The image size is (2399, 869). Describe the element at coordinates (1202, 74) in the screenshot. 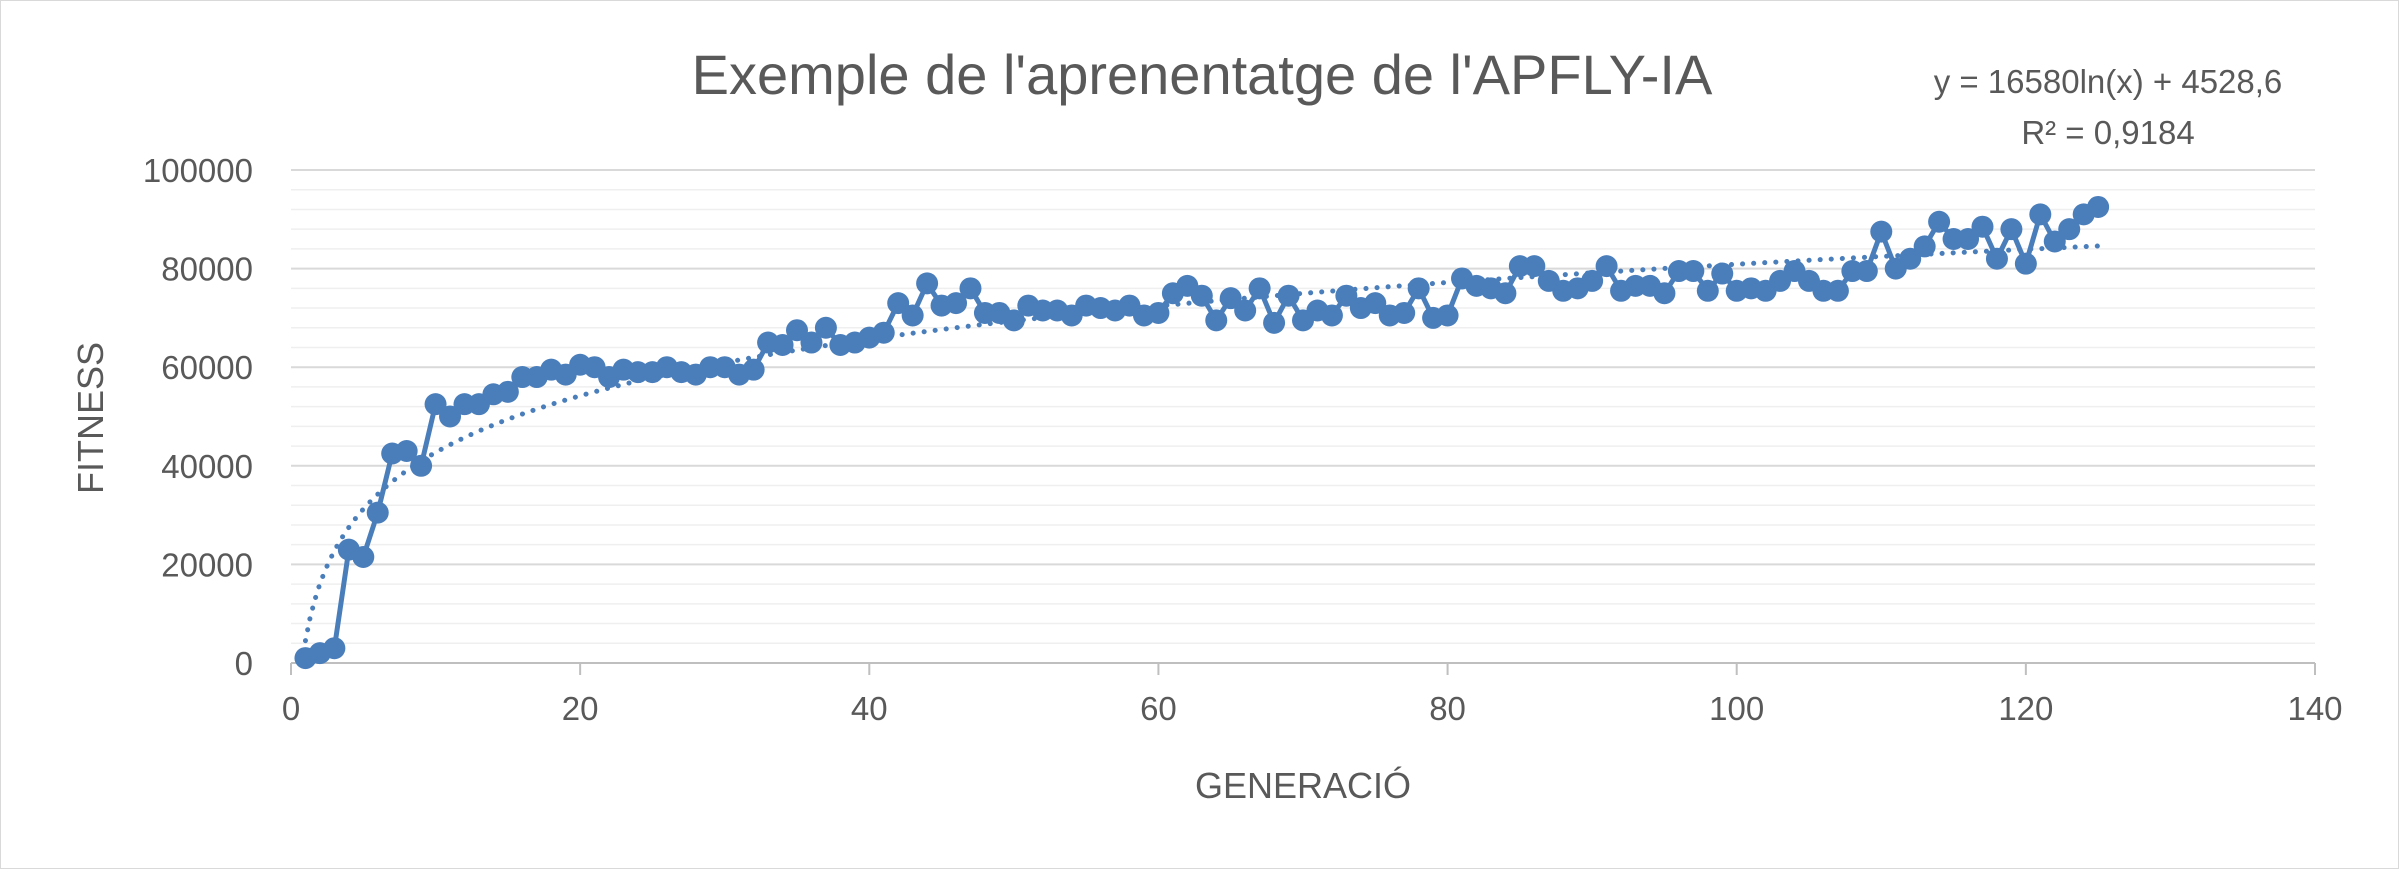

I see `chart-title: Exemple de l'aprenentatge de l'APFLY-IA` at that location.